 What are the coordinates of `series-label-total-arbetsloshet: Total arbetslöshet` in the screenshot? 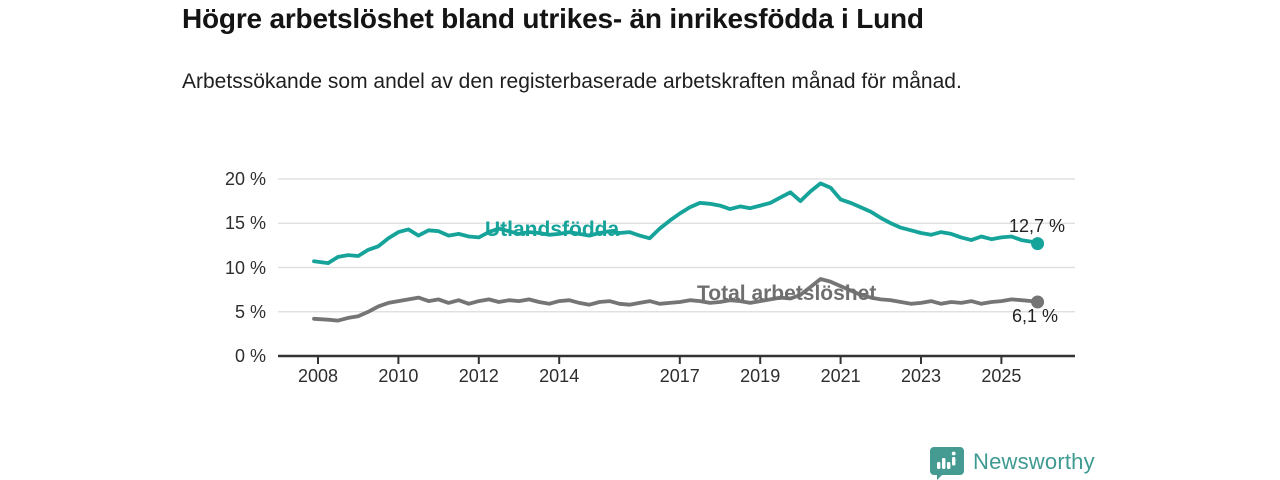 It's located at (787, 293).